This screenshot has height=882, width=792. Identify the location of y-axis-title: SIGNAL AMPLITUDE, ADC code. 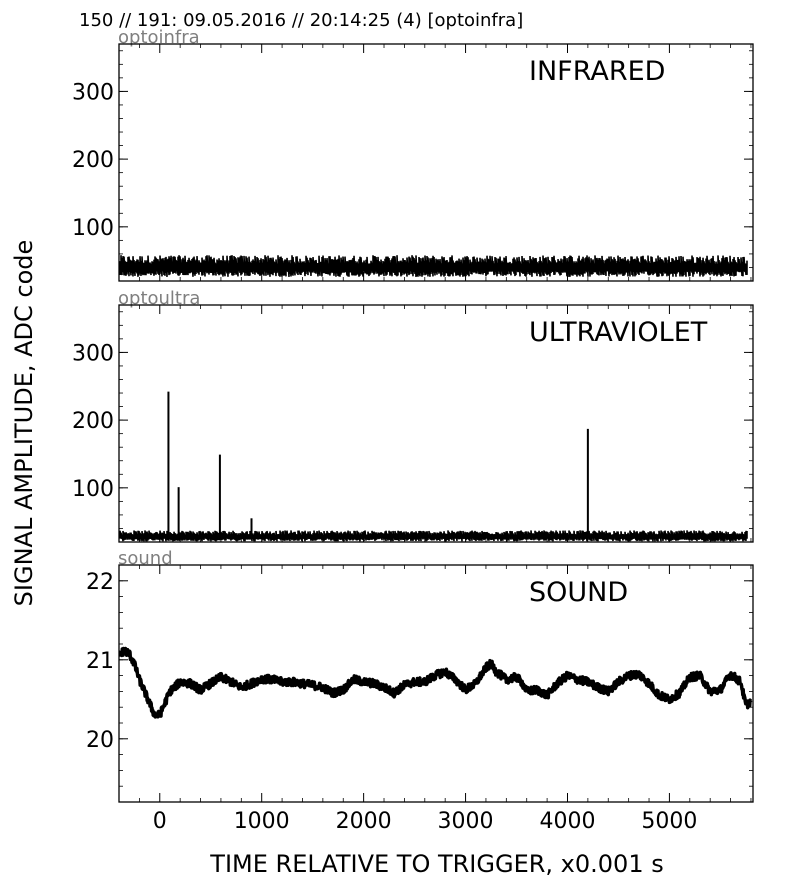
(24, 423).